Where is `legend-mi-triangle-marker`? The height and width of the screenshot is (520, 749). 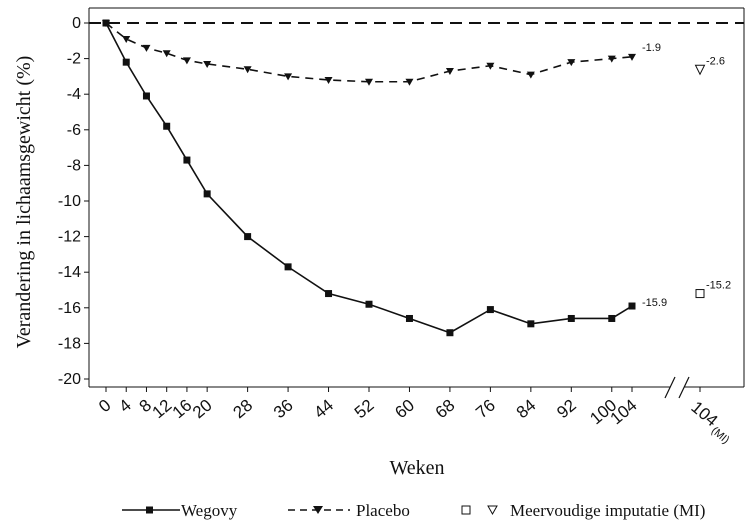
legend-mi-triangle-marker is located at coordinates (492, 510).